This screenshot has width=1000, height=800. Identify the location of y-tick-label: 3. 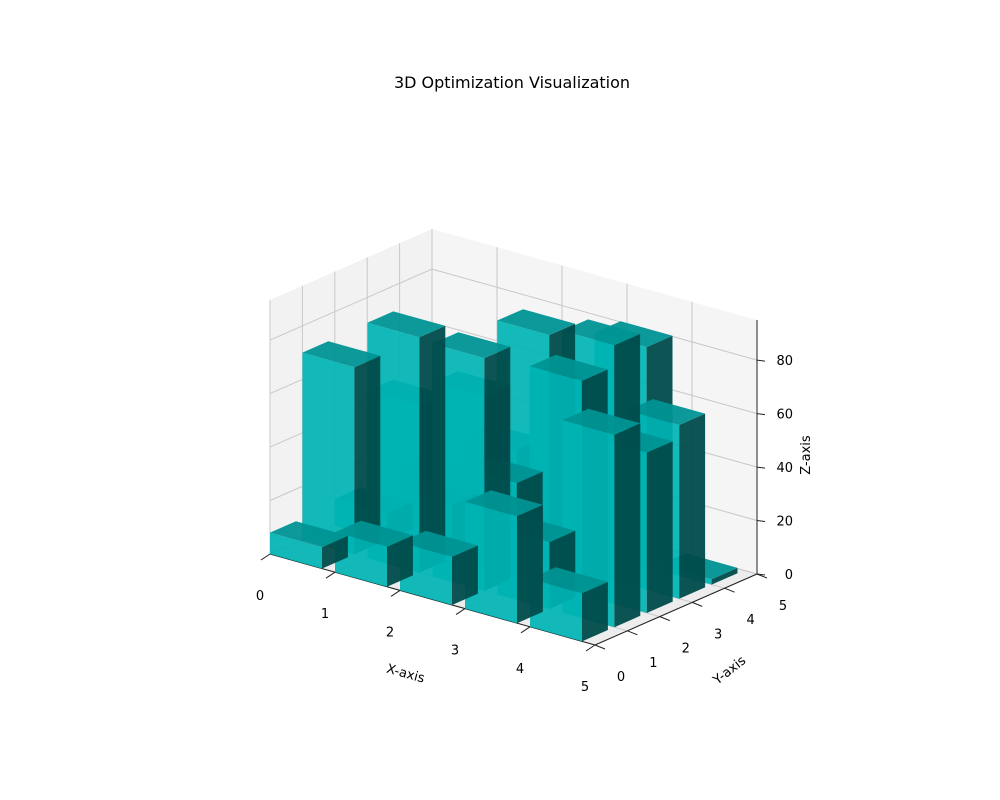
(718, 634).